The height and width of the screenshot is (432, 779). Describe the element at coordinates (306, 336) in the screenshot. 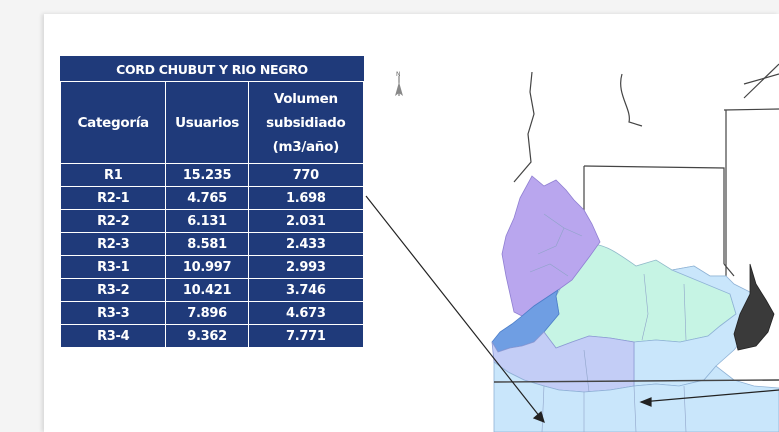

I see `cell-volume: 7.771` at that location.